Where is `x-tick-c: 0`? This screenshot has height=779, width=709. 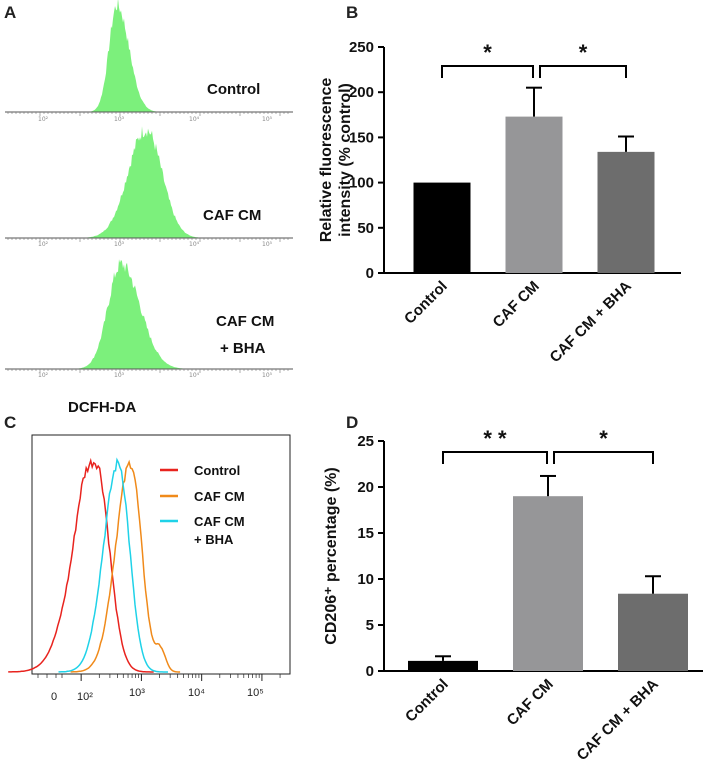 x-tick-c: 0 is located at coordinates (54, 697).